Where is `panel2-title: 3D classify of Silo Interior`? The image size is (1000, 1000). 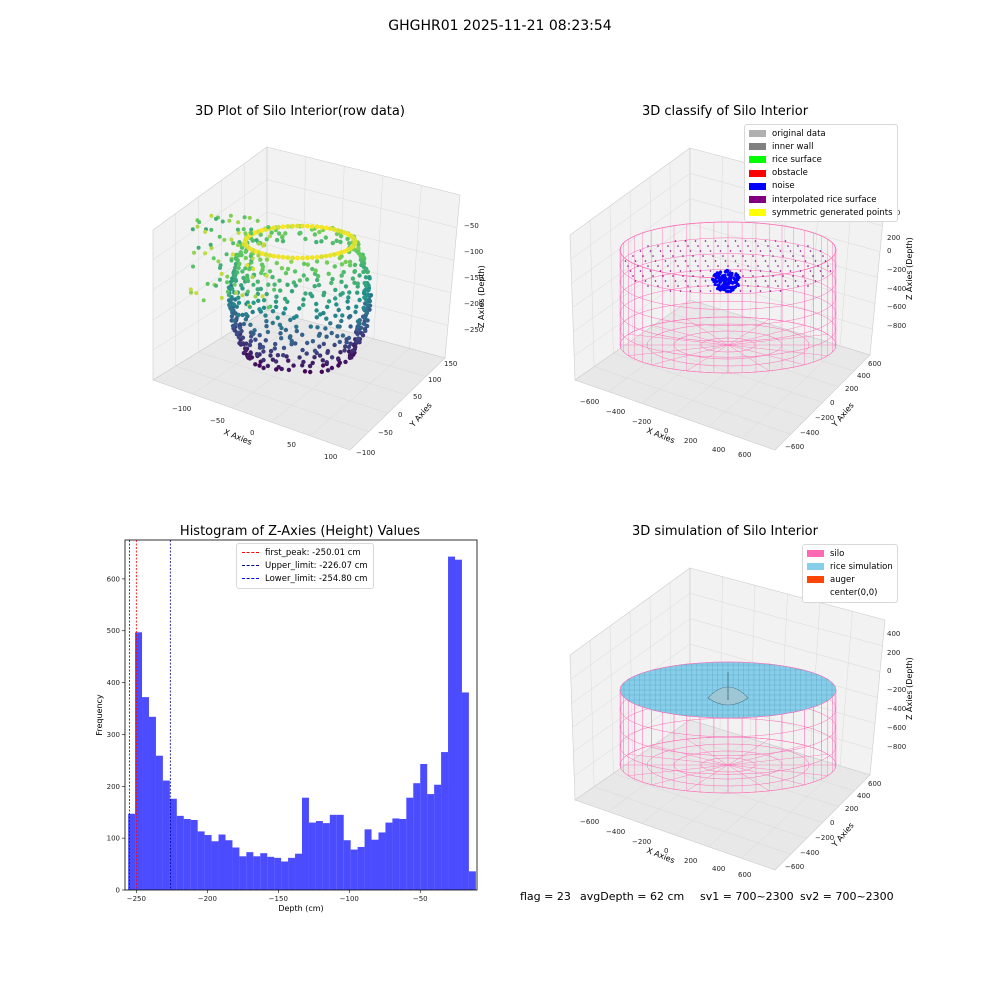
panel2-title: 3D classify of Silo Interior is located at coordinates (725, 111).